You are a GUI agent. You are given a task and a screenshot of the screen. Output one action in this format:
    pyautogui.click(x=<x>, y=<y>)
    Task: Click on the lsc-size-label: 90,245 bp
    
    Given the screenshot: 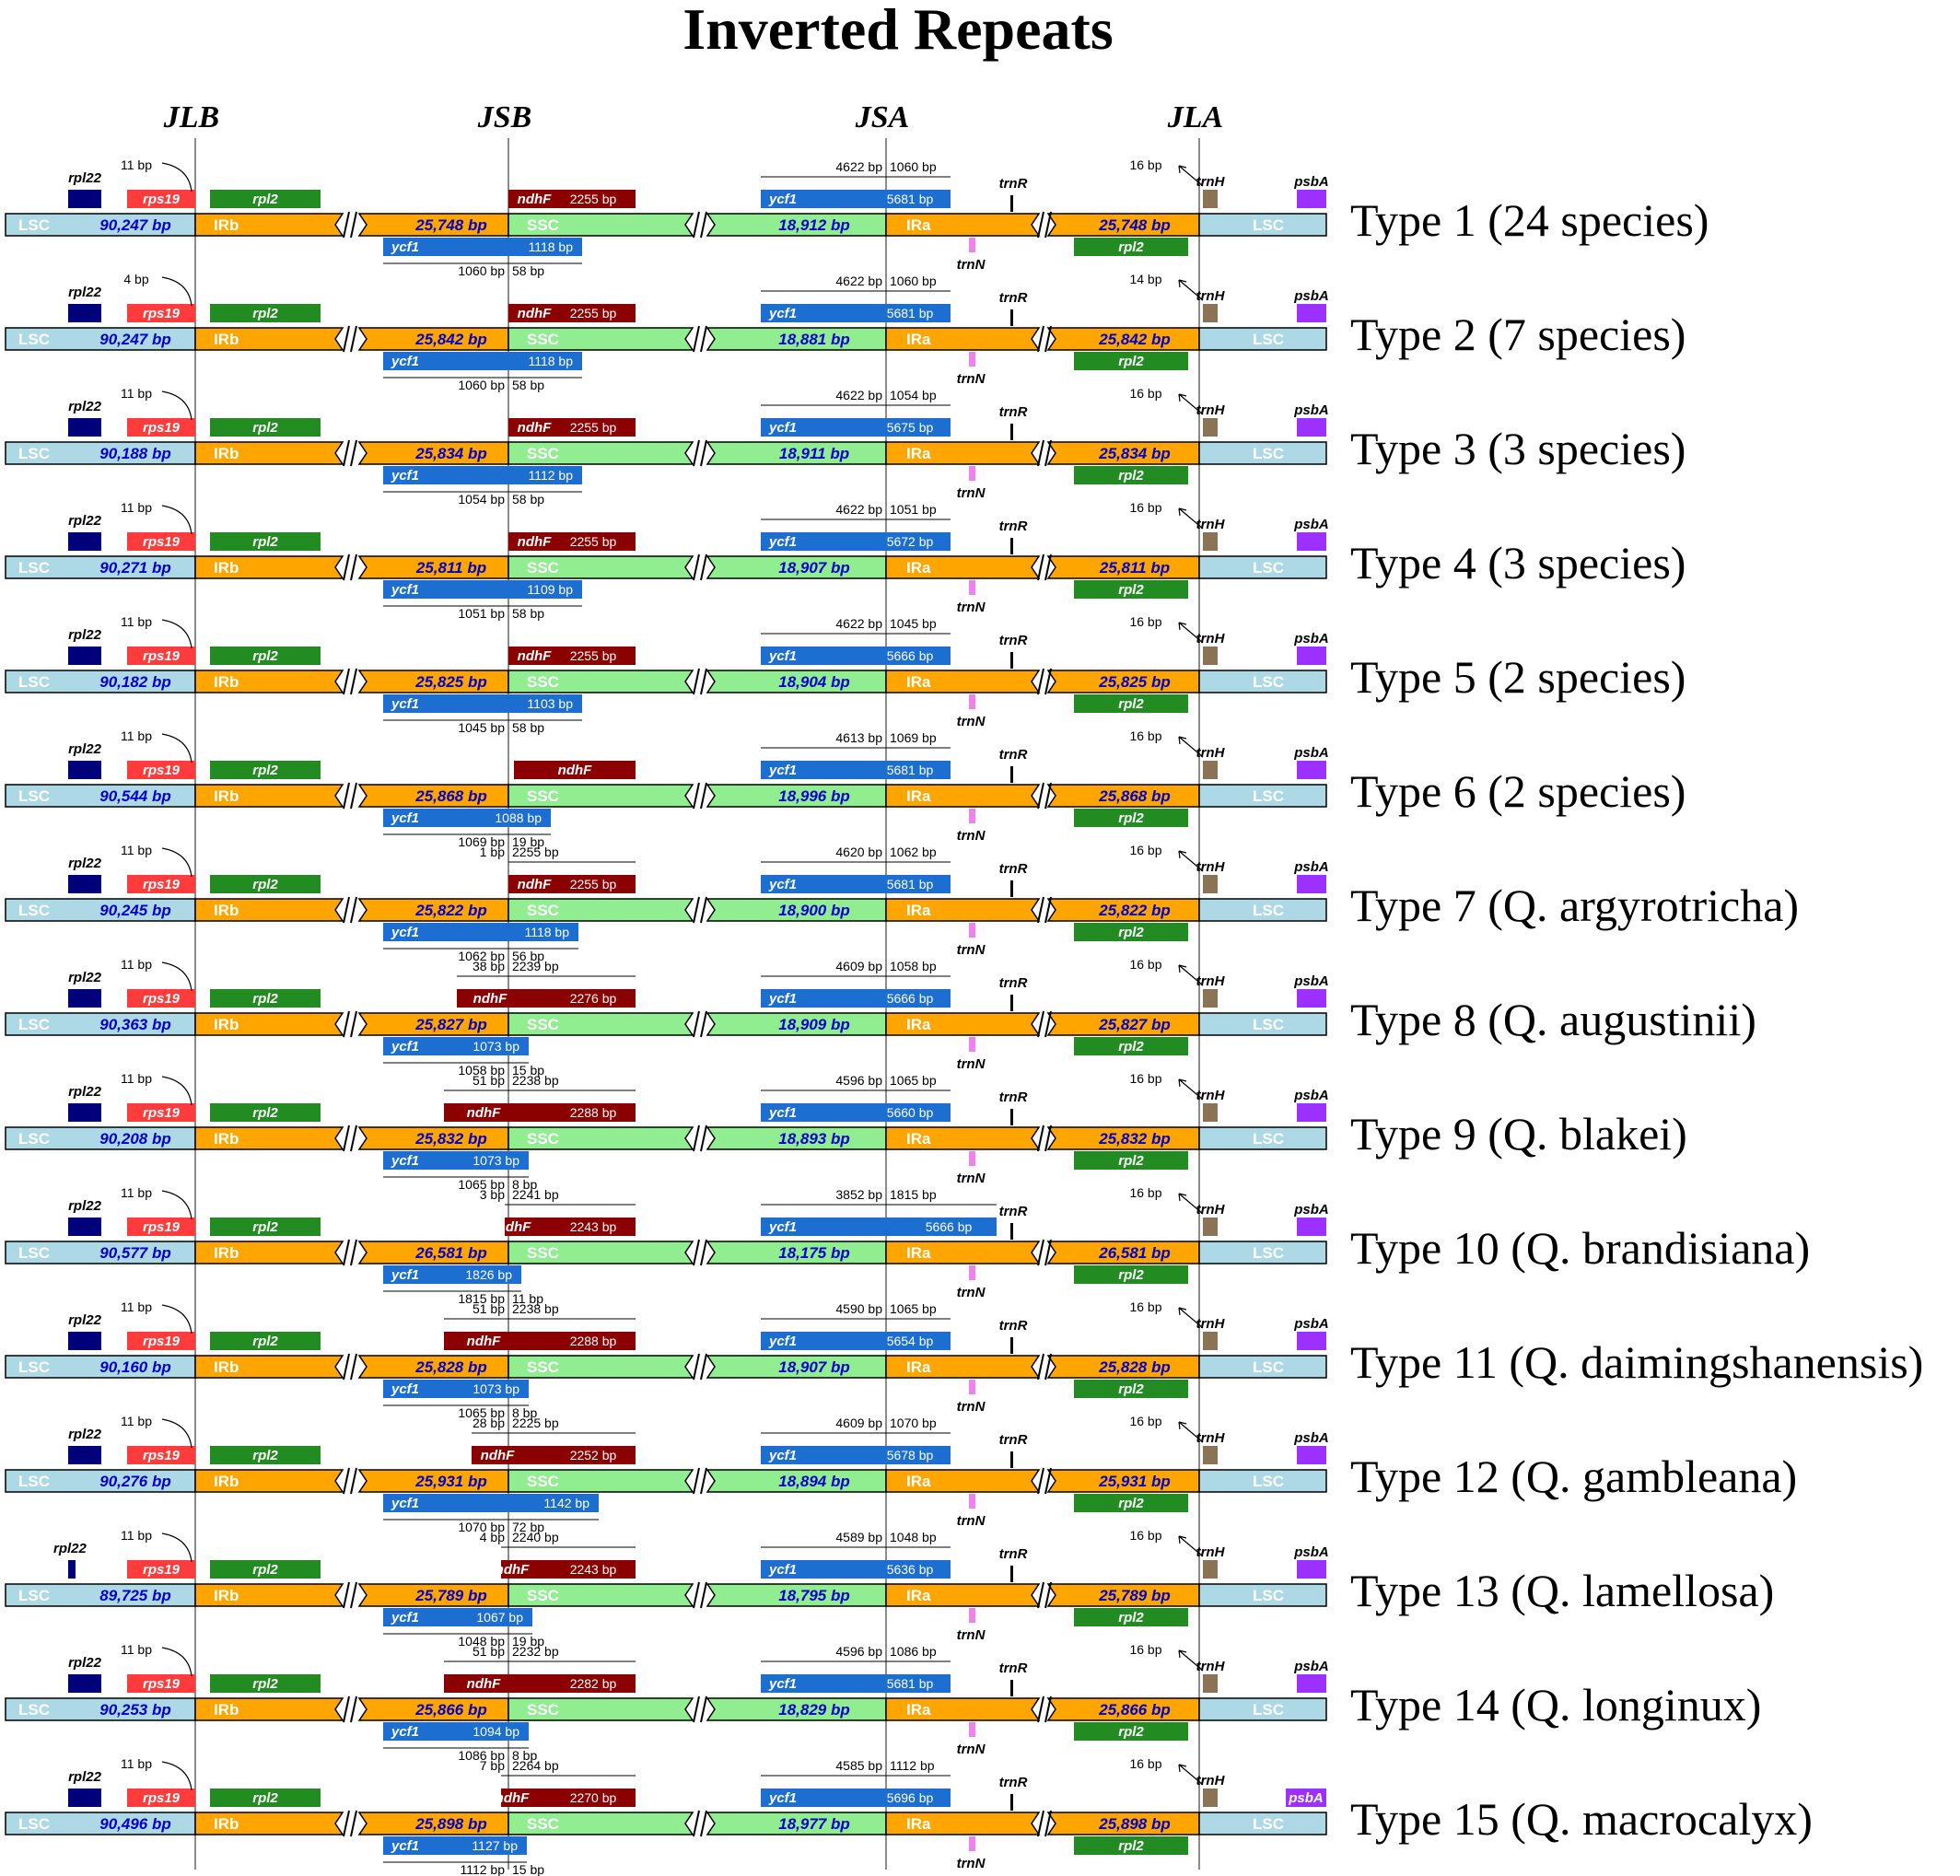 What is the action you would take?
    pyautogui.click(x=135, y=910)
    